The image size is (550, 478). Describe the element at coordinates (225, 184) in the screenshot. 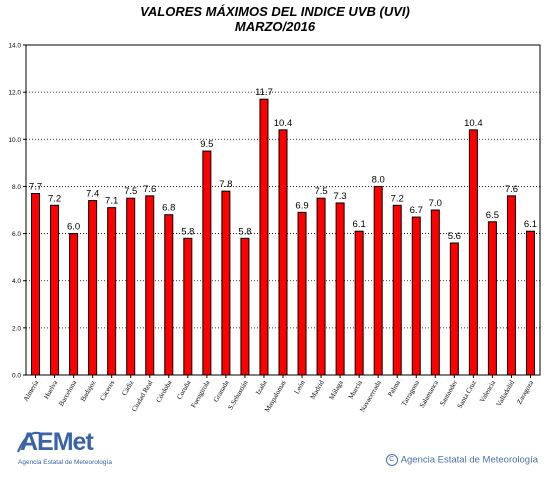

I see `value-label: 7.8` at that location.